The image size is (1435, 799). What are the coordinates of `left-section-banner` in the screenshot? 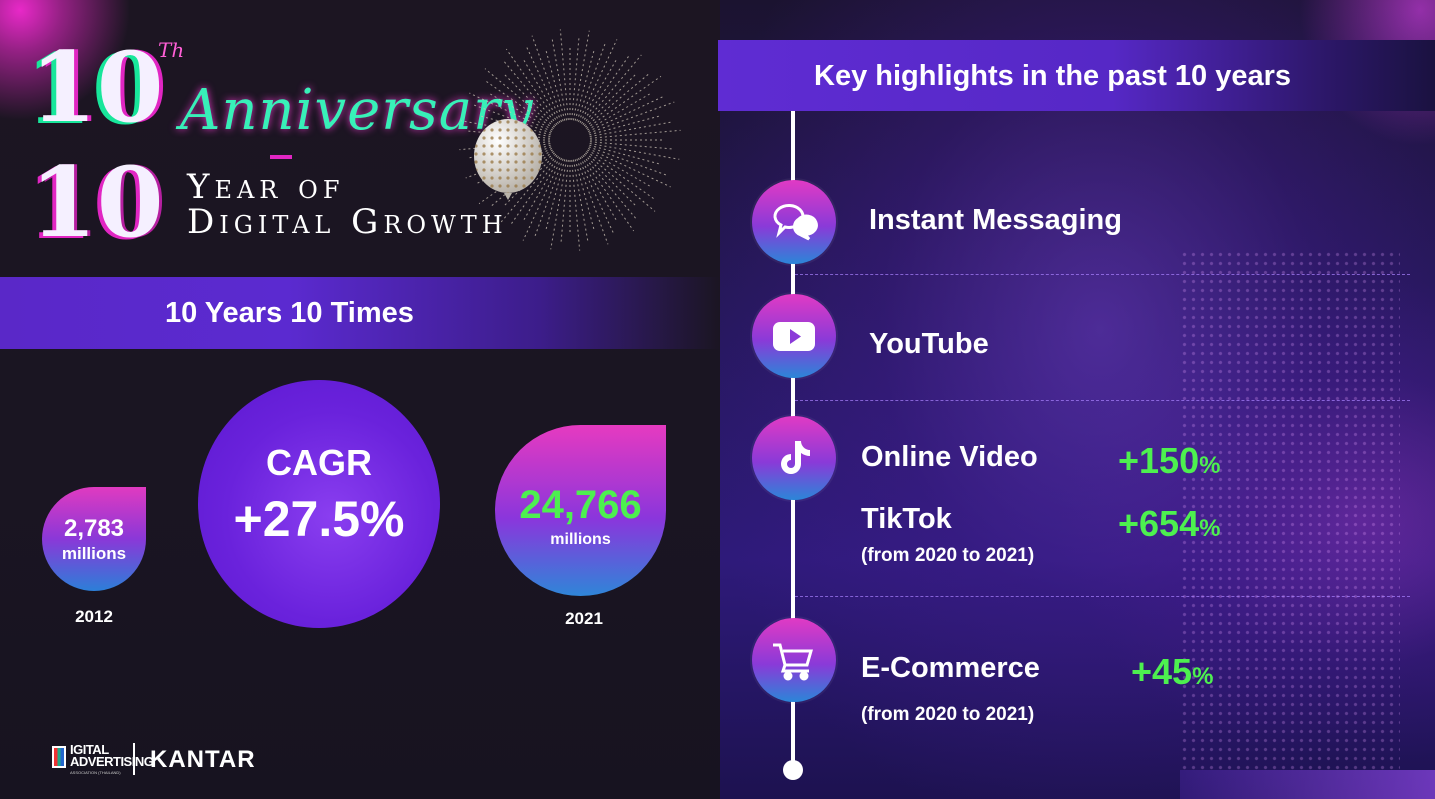 It's located at (360, 313).